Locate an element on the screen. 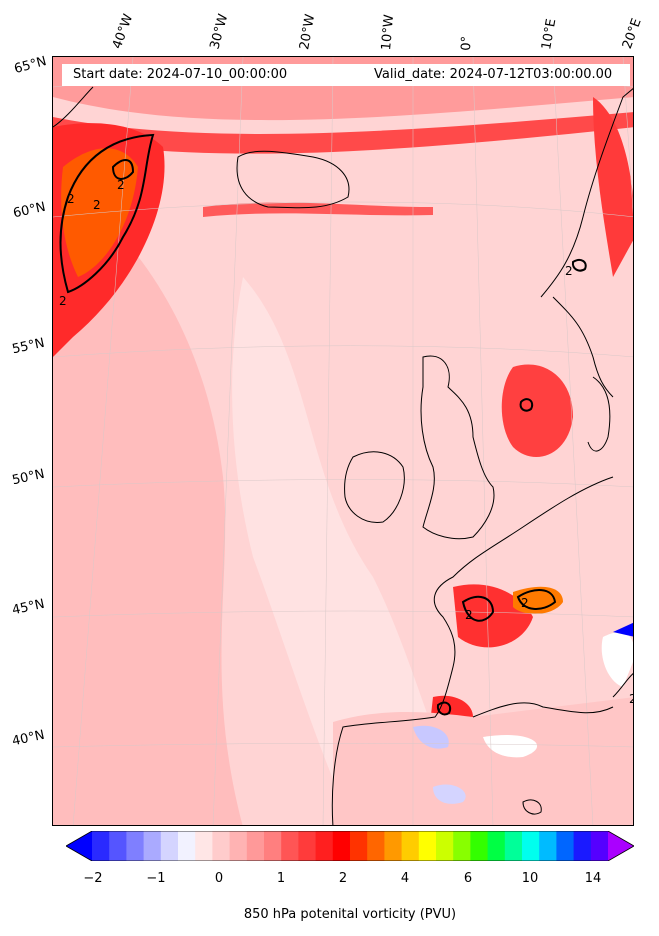  colorbar-tick: −2 is located at coordinates (93, 878).